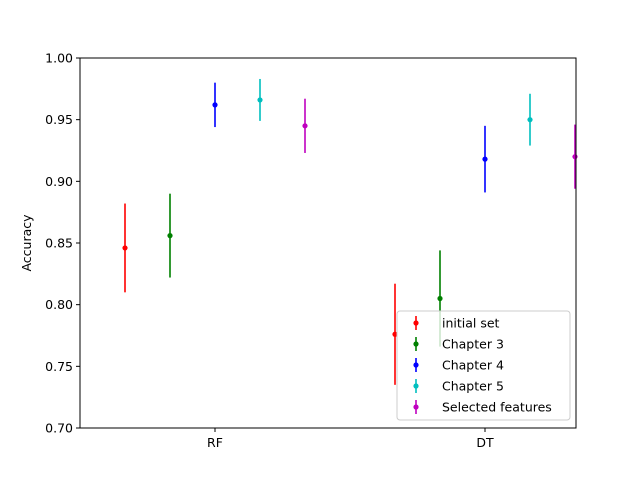 Image resolution: width=640 pixels, height=480 pixels. What do you see at coordinates (473, 386) in the screenshot?
I see `legend-label-chapter-5: Chapter 5` at bounding box center [473, 386].